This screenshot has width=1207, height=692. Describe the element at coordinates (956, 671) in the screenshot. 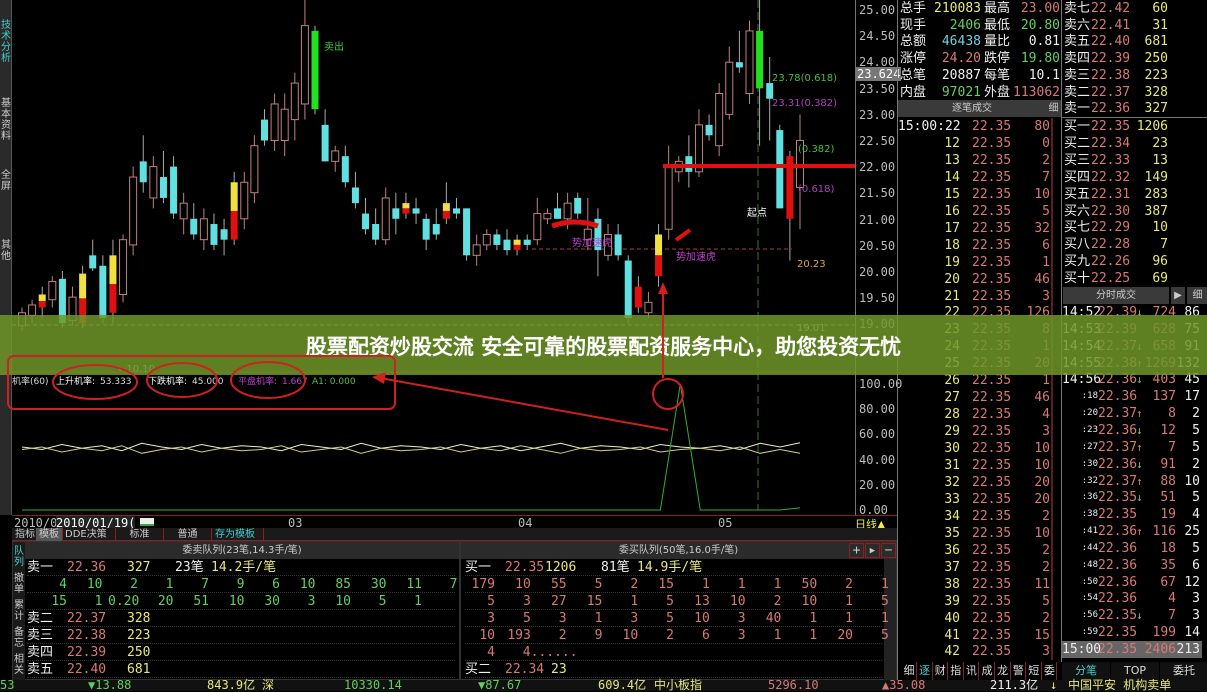

I see `detail-tab-3: 指` at that location.